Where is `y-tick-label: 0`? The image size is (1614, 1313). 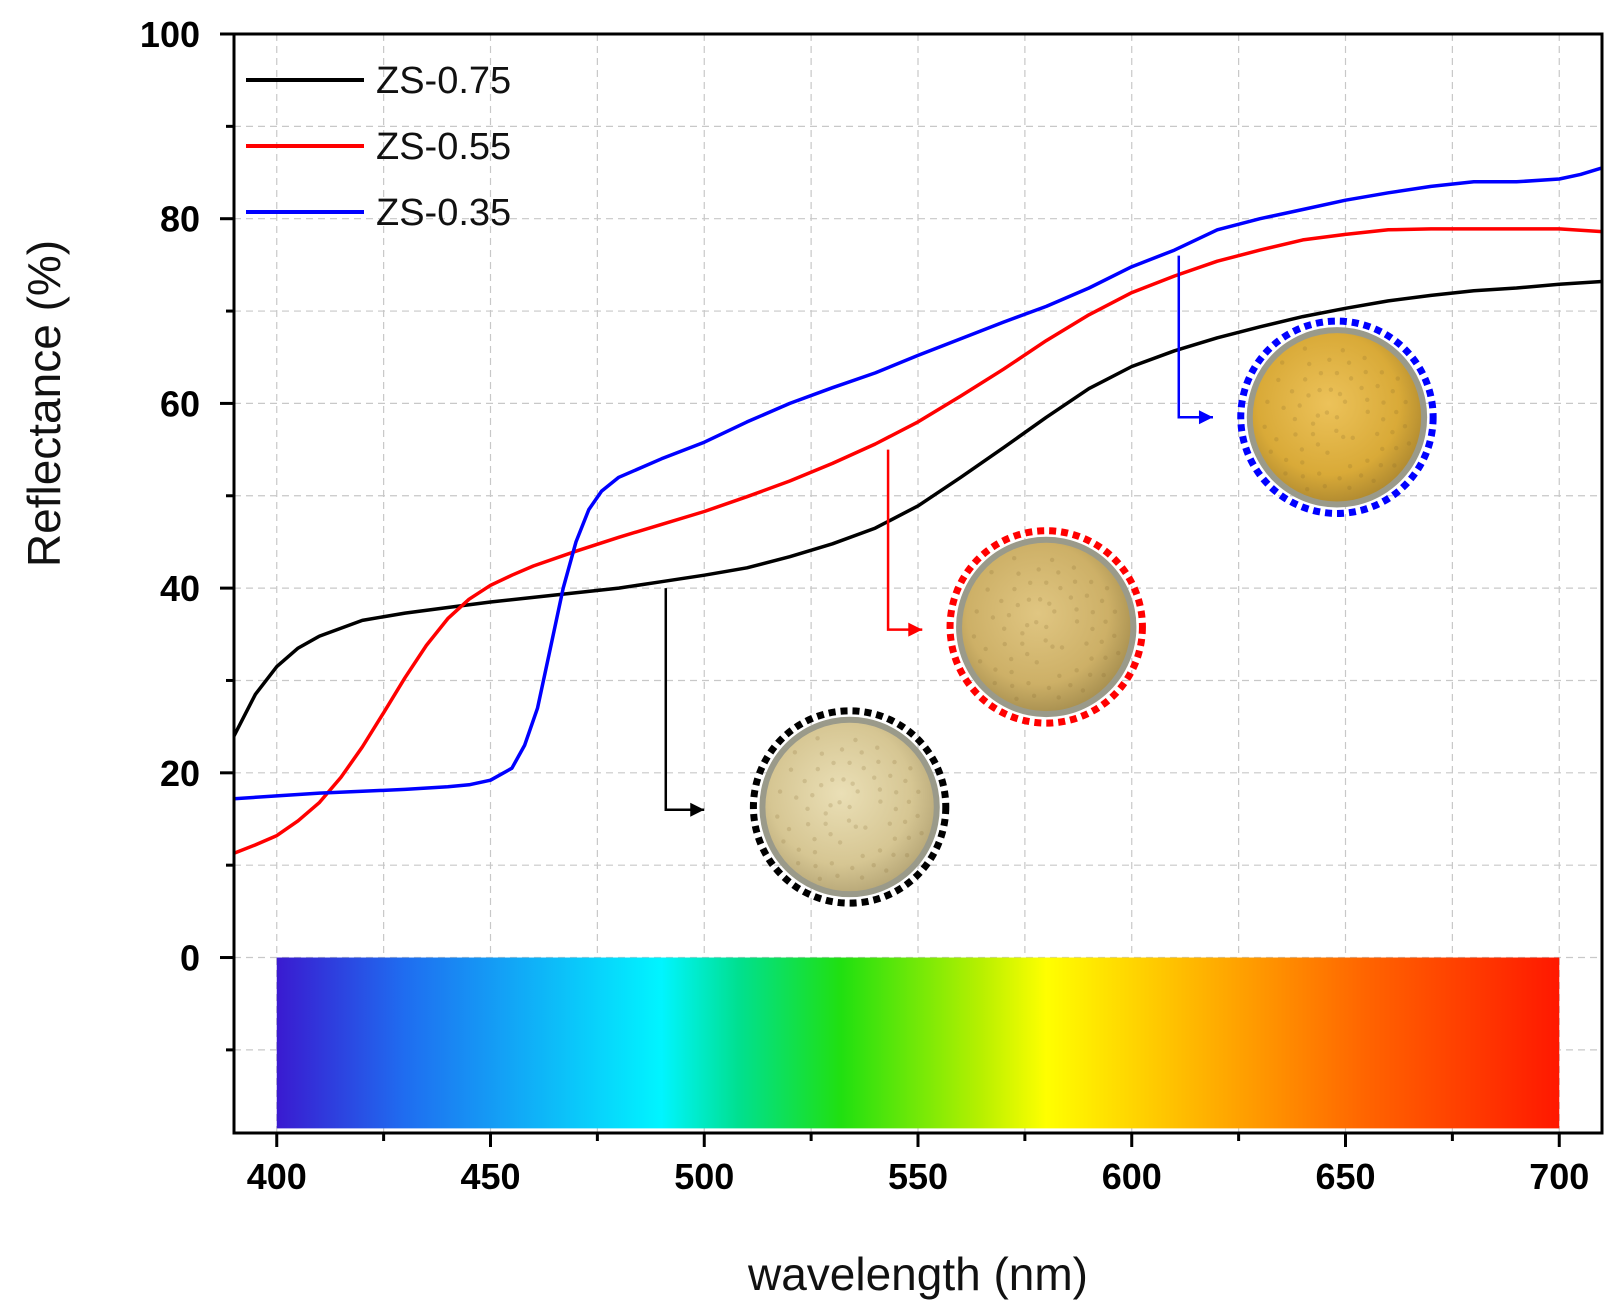 y-tick-label: 0 is located at coordinates (190, 958).